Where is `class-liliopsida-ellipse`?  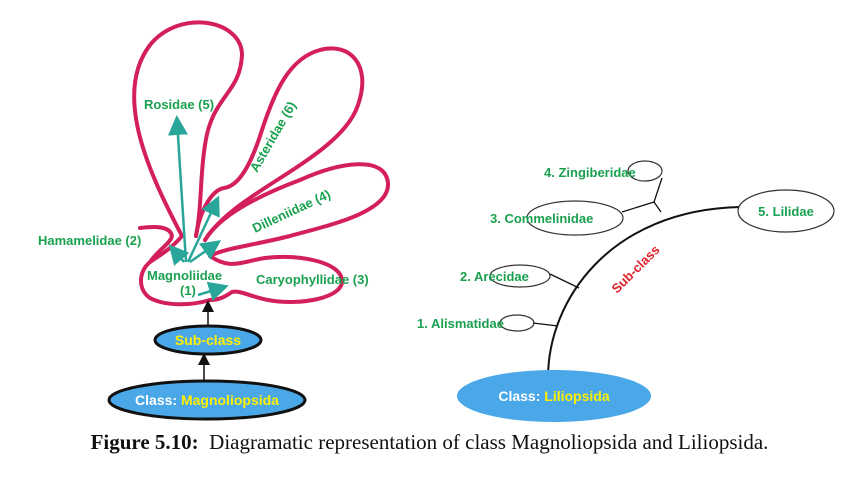
class-liliopsida-ellipse is located at coordinates (554, 396).